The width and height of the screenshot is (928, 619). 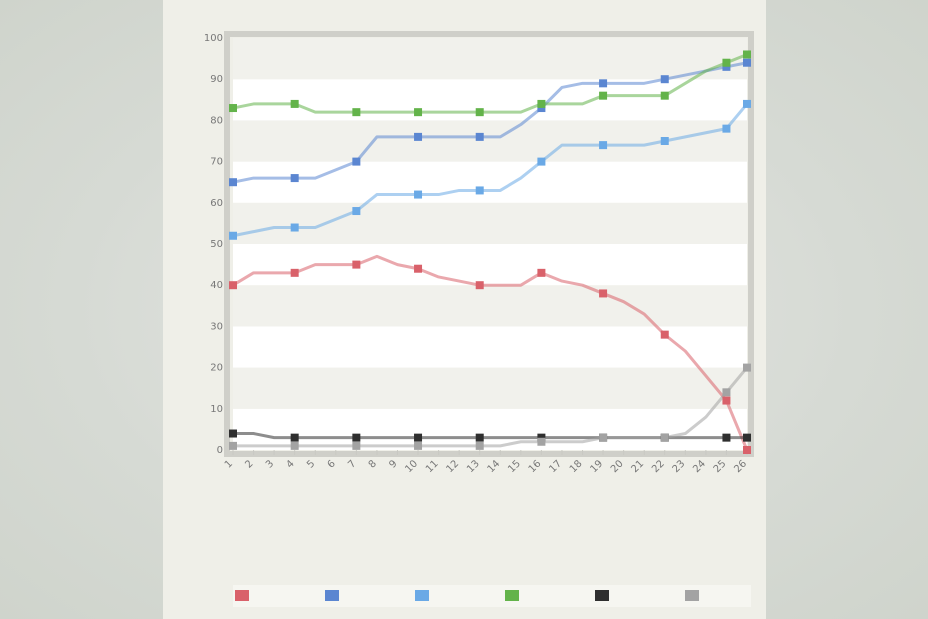 What do you see at coordinates (216, 79) in the screenshot?
I see `y-tick-label: 90` at bounding box center [216, 79].